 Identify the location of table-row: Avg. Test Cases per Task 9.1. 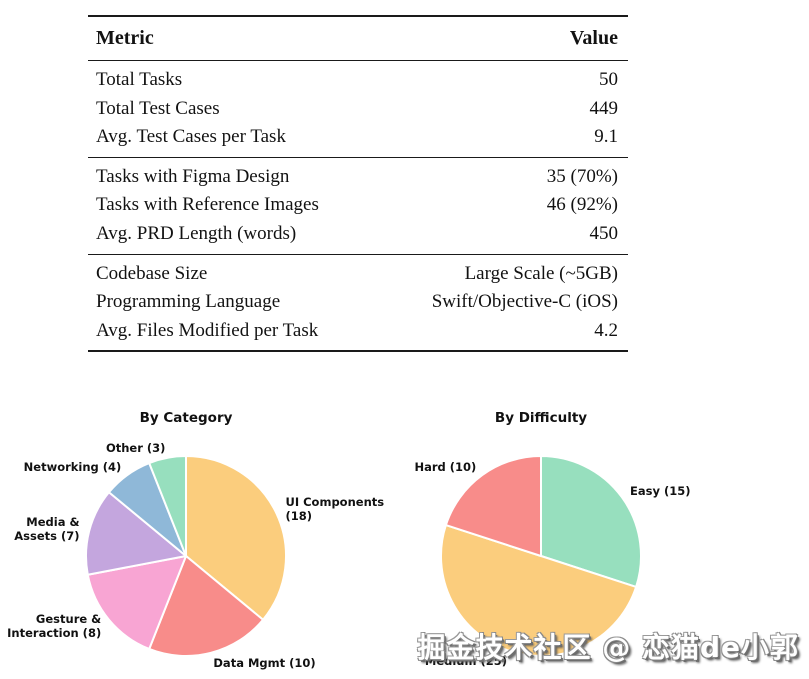
(358, 137).